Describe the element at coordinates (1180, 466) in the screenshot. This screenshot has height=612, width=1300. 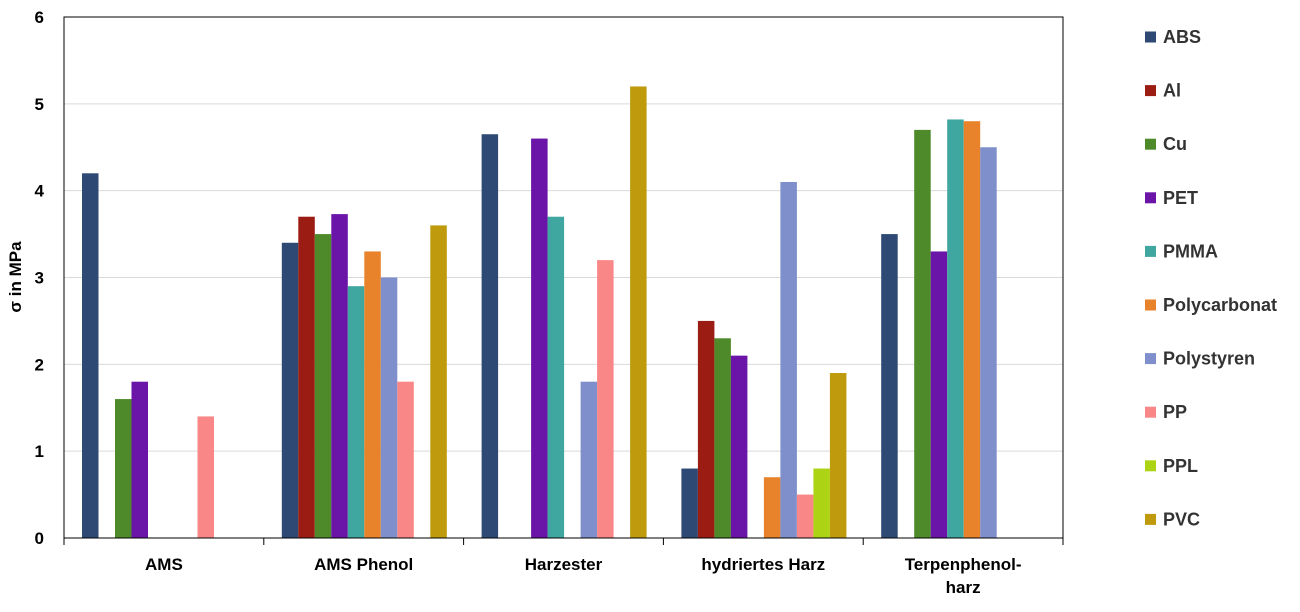
I see `legend-label: PPL` at that location.